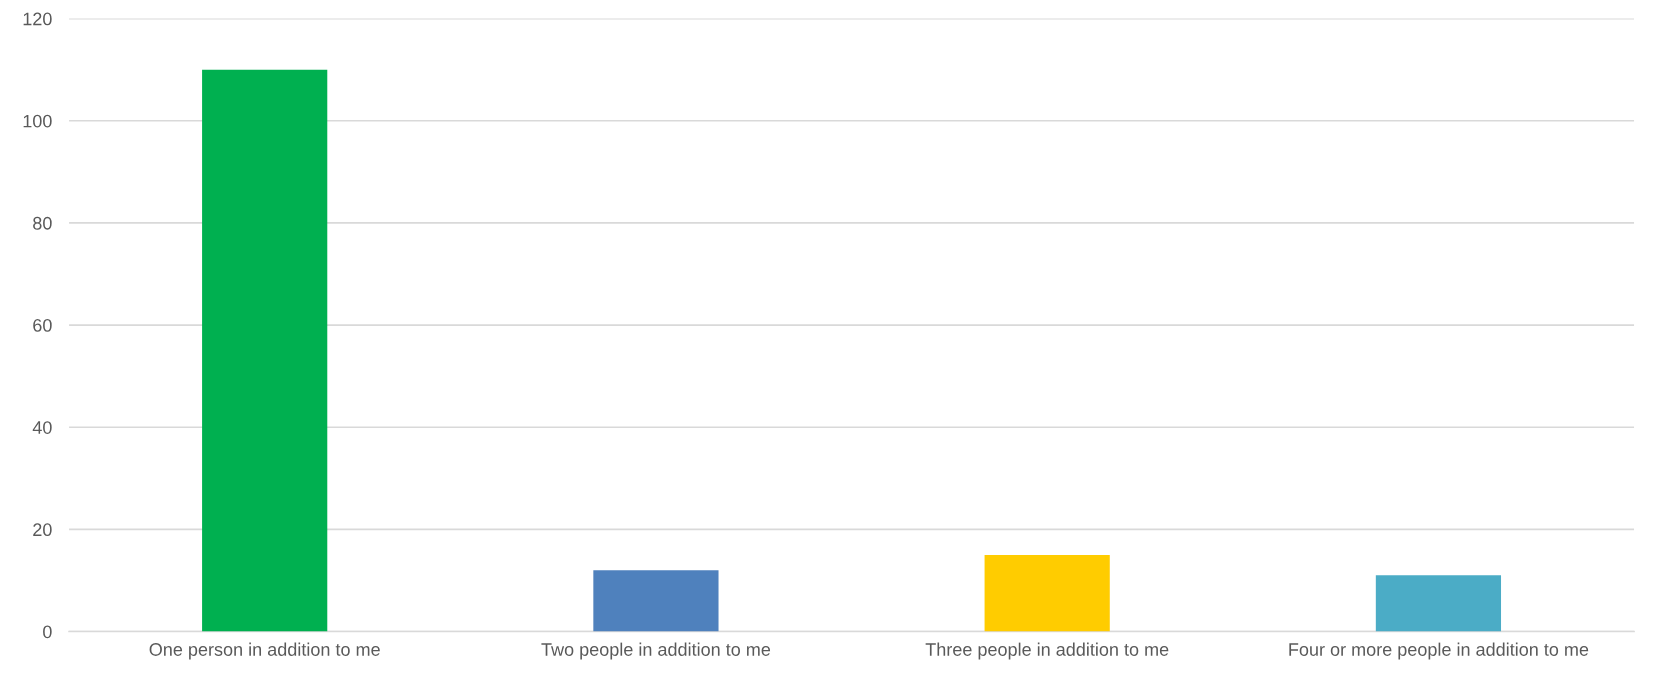 This screenshot has width=1664, height=677. Describe the element at coordinates (1439, 651) in the screenshot. I see `x-tick-label: Four or more people in addition to me` at that location.